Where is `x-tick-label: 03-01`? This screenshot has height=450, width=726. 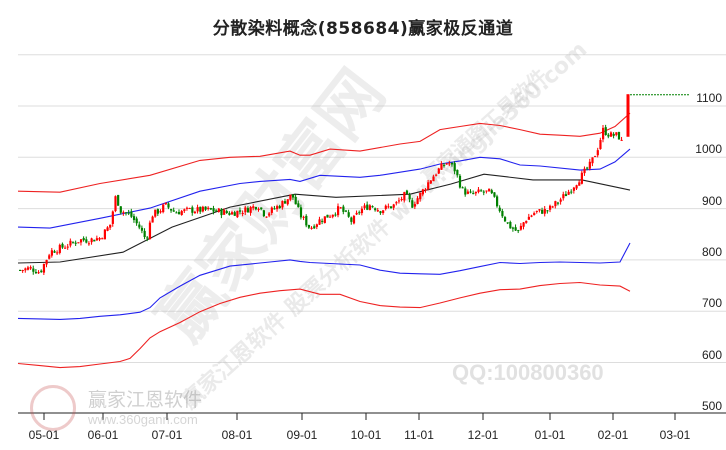
x-tick-label: 03-01 is located at coordinates (675, 435).